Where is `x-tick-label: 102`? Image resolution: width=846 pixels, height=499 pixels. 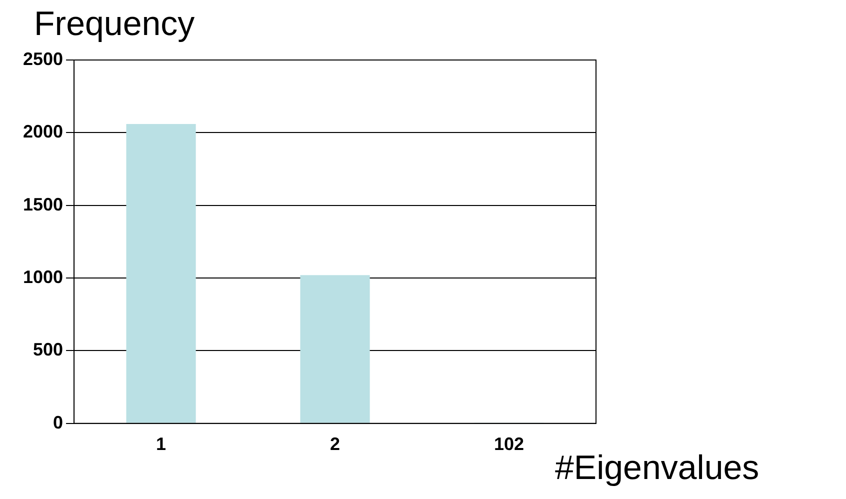 x-tick-label: 102 is located at coordinates (509, 444).